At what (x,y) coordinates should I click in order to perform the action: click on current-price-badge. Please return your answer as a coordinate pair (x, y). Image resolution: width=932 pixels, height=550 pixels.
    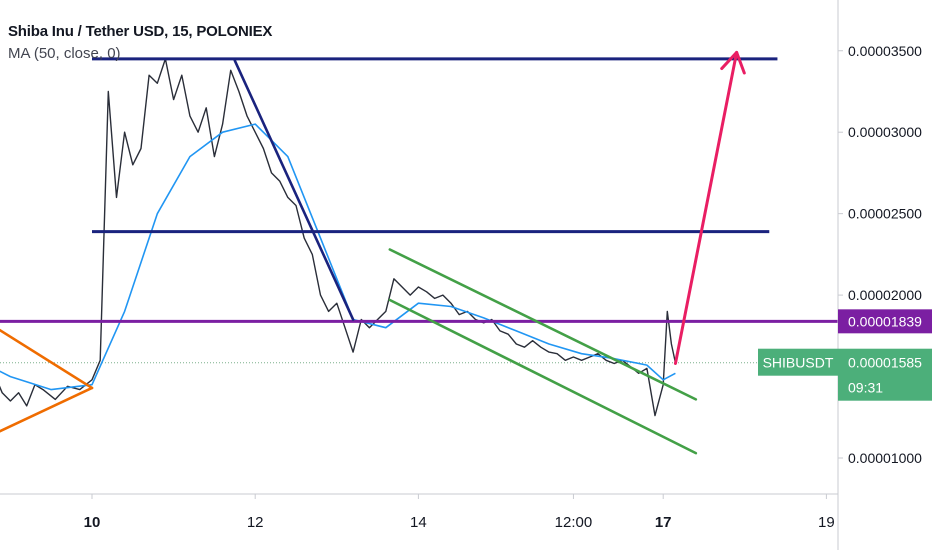
    Looking at the image, I should click on (885, 374).